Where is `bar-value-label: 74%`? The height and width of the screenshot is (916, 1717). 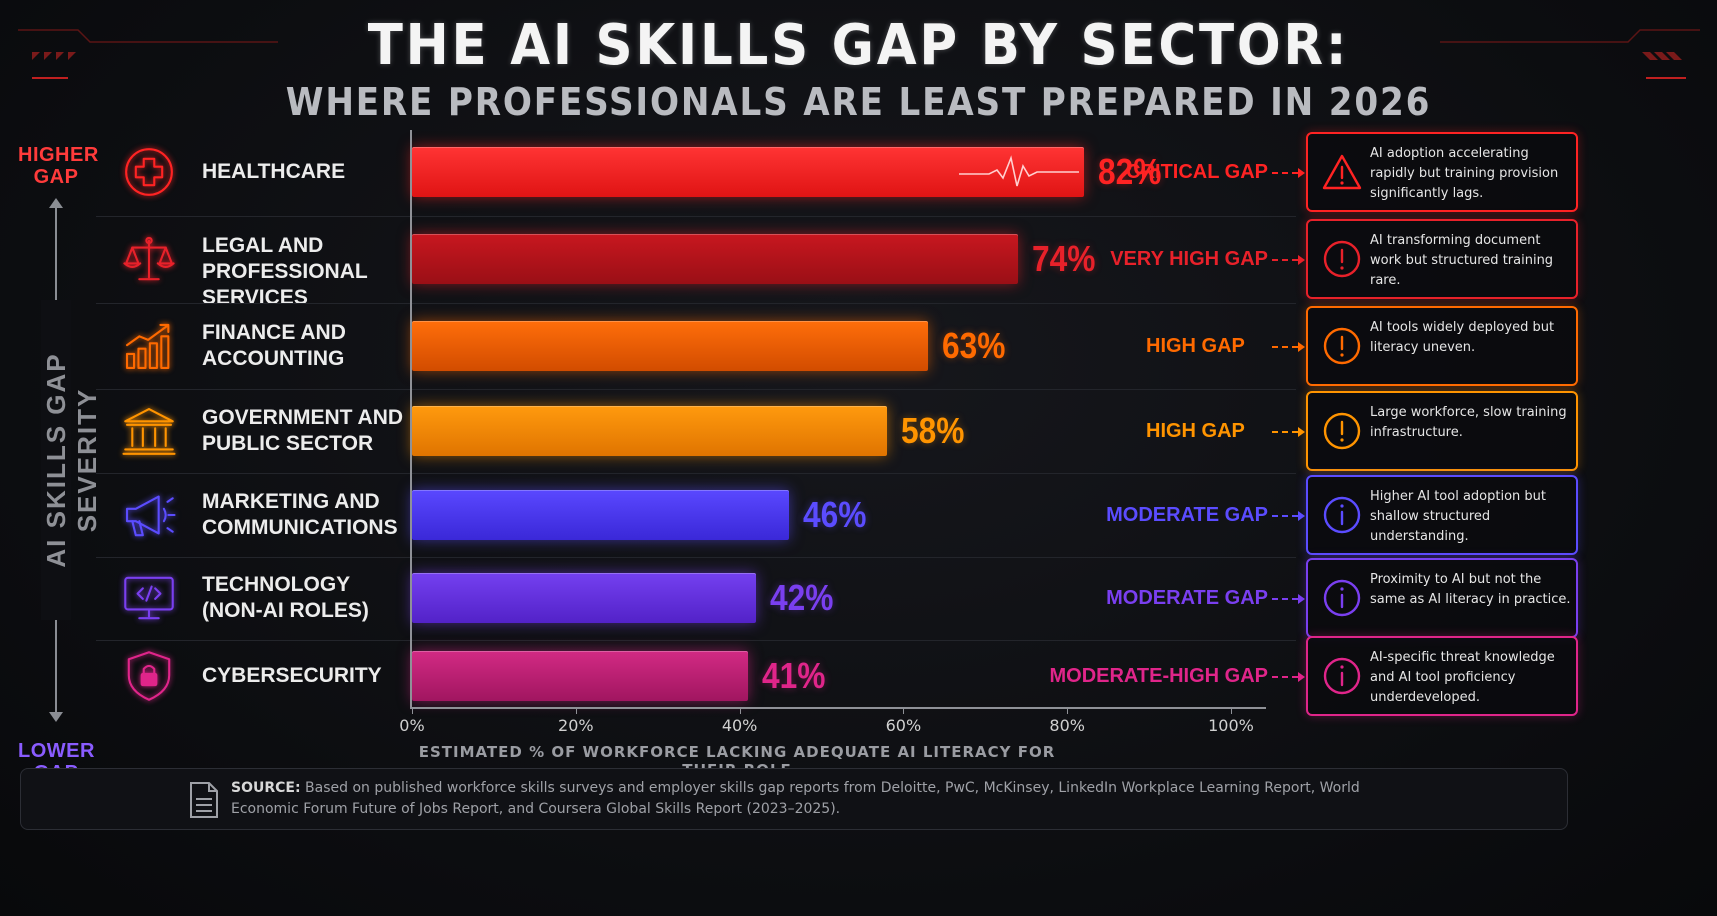 bar-value-label: 74% is located at coordinates (1064, 258).